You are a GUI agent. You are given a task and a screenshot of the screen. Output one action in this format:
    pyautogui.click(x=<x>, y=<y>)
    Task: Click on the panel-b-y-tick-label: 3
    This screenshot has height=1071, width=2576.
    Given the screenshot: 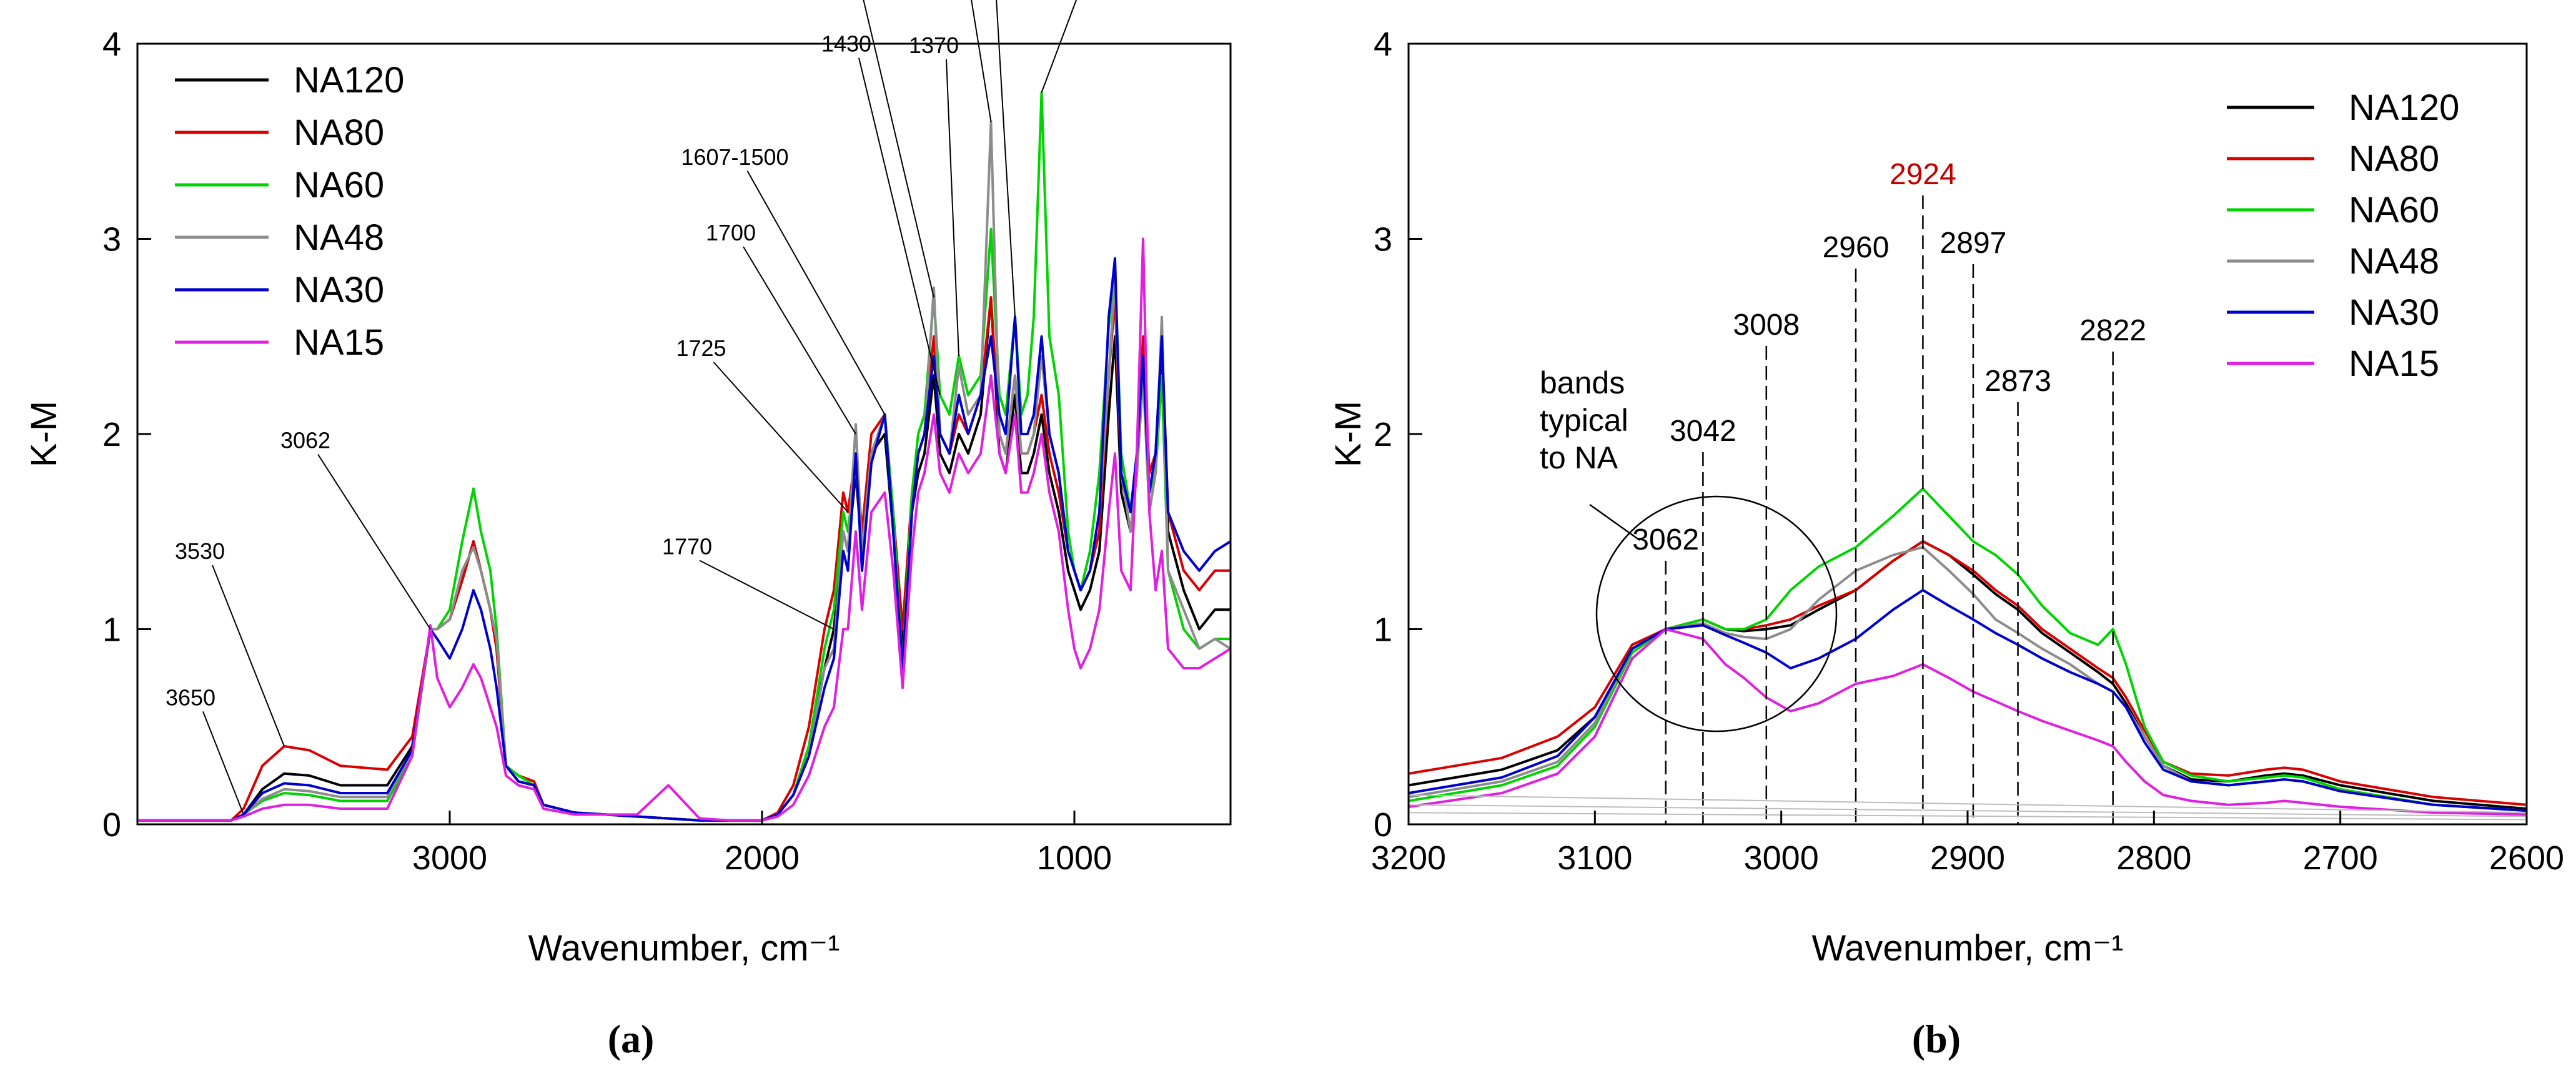 What is the action you would take?
    pyautogui.click(x=1383, y=240)
    